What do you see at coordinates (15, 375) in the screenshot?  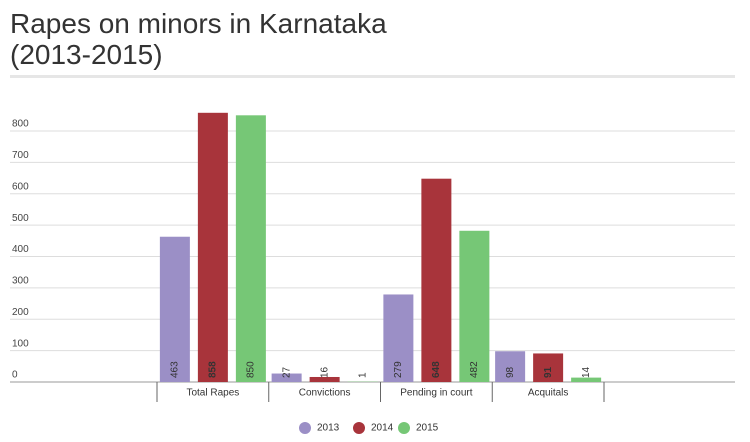 I see `y-tick-label: 0` at bounding box center [15, 375].